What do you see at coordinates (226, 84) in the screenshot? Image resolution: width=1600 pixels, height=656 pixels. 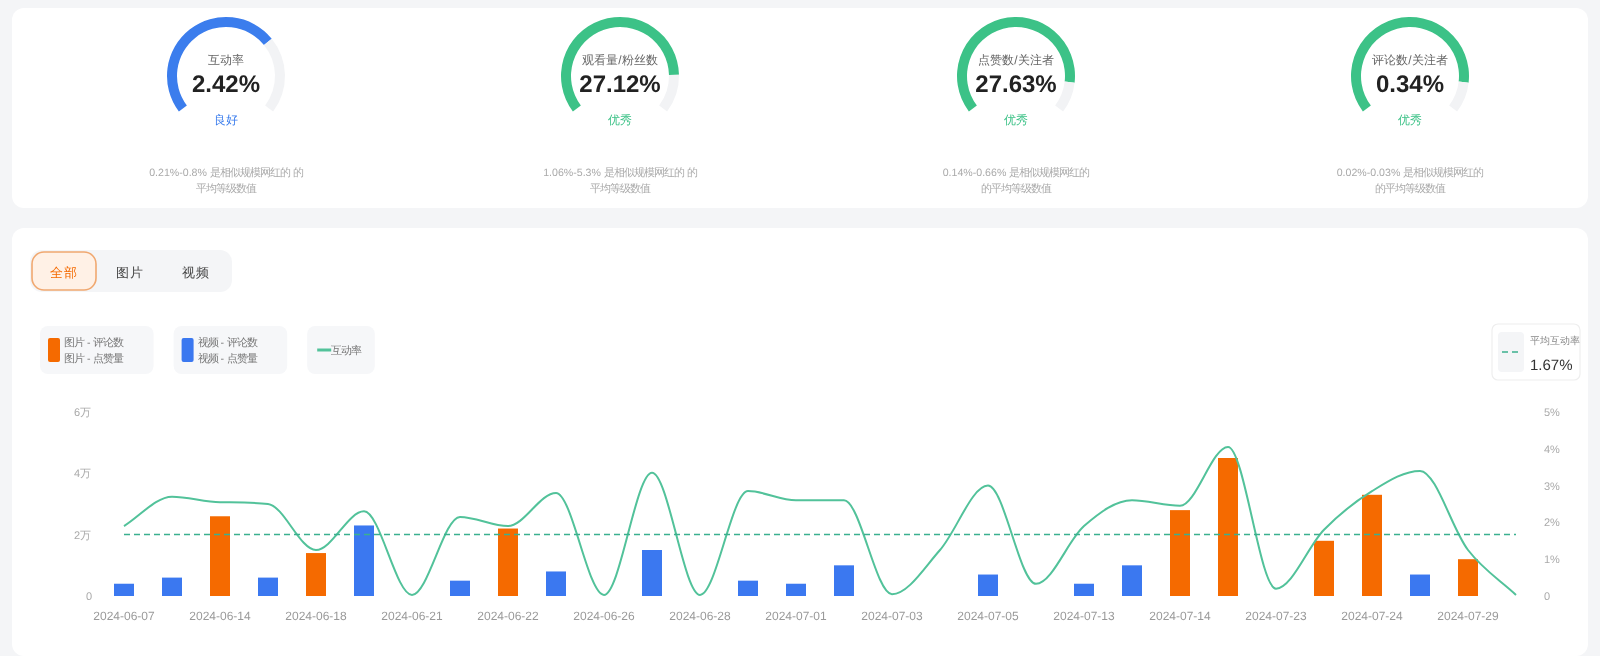 I see `text: 2.42%` at bounding box center [226, 84].